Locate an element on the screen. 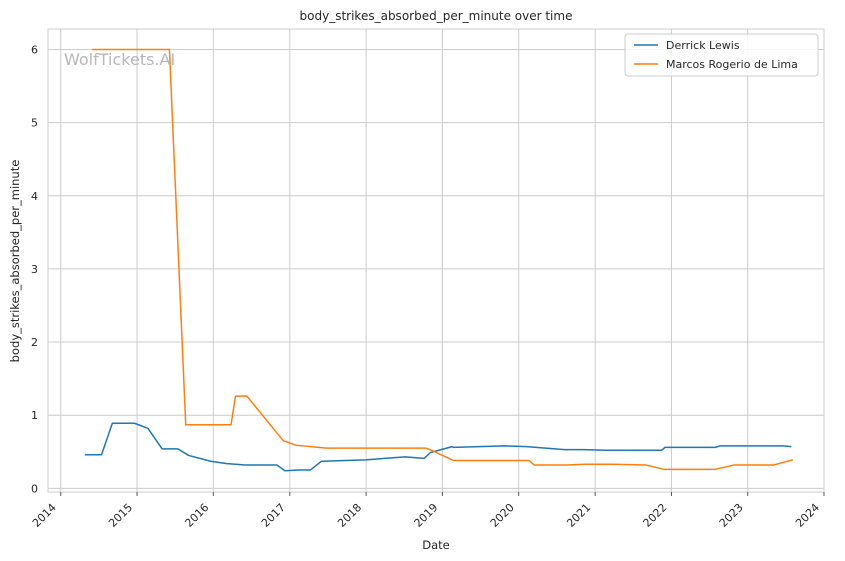 This screenshot has width=845, height=561. y-axis-label: body_strikes_absorbed_per_minute is located at coordinates (15, 261).